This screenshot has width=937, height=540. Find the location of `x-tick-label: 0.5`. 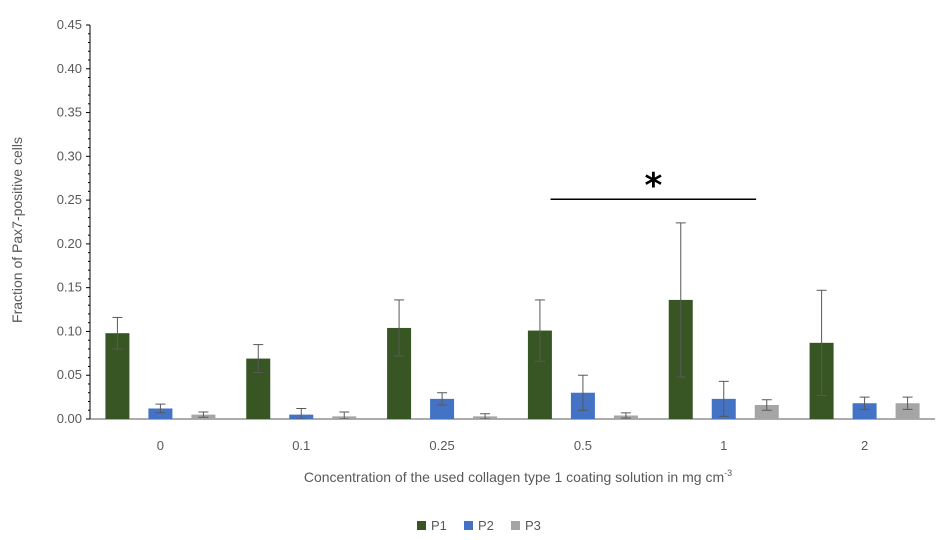

x-tick-label: 0.5 is located at coordinates (583, 445).